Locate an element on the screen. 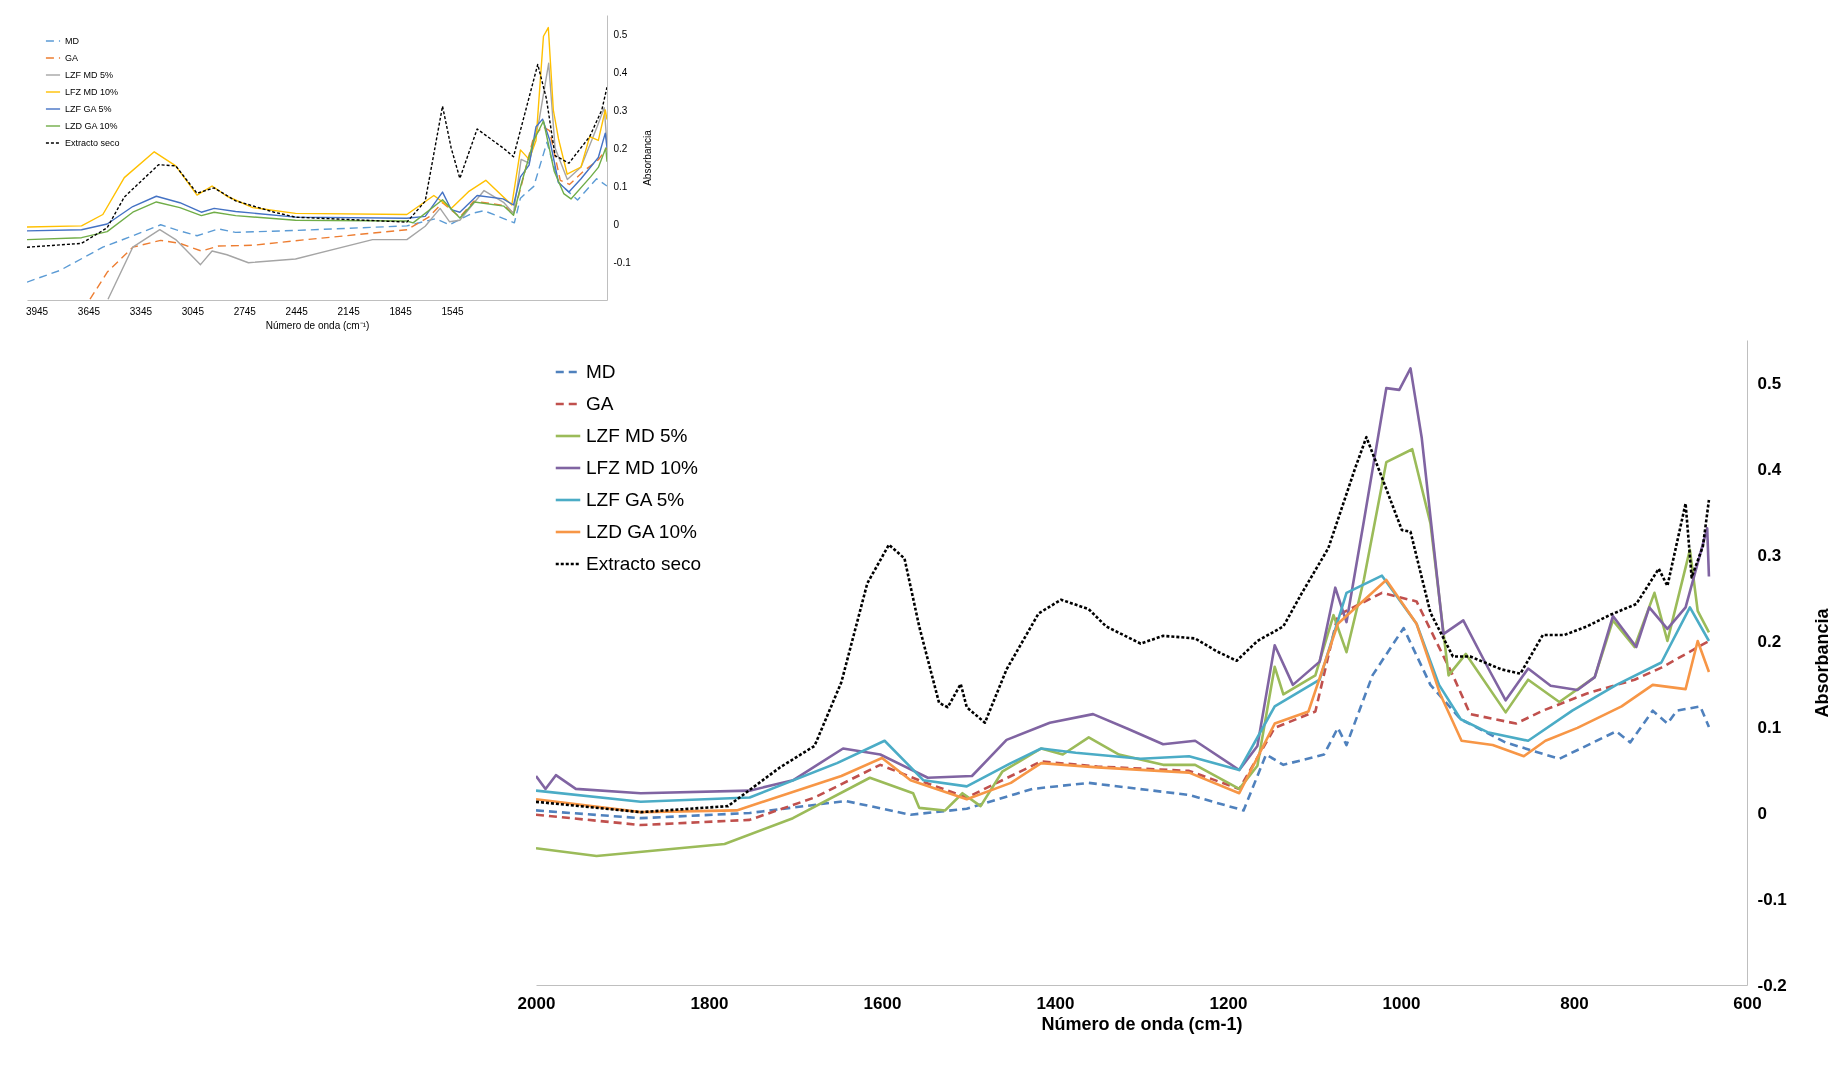 The height and width of the screenshot is (1088, 1845). x-tick-label: 3045 is located at coordinates (193, 311).